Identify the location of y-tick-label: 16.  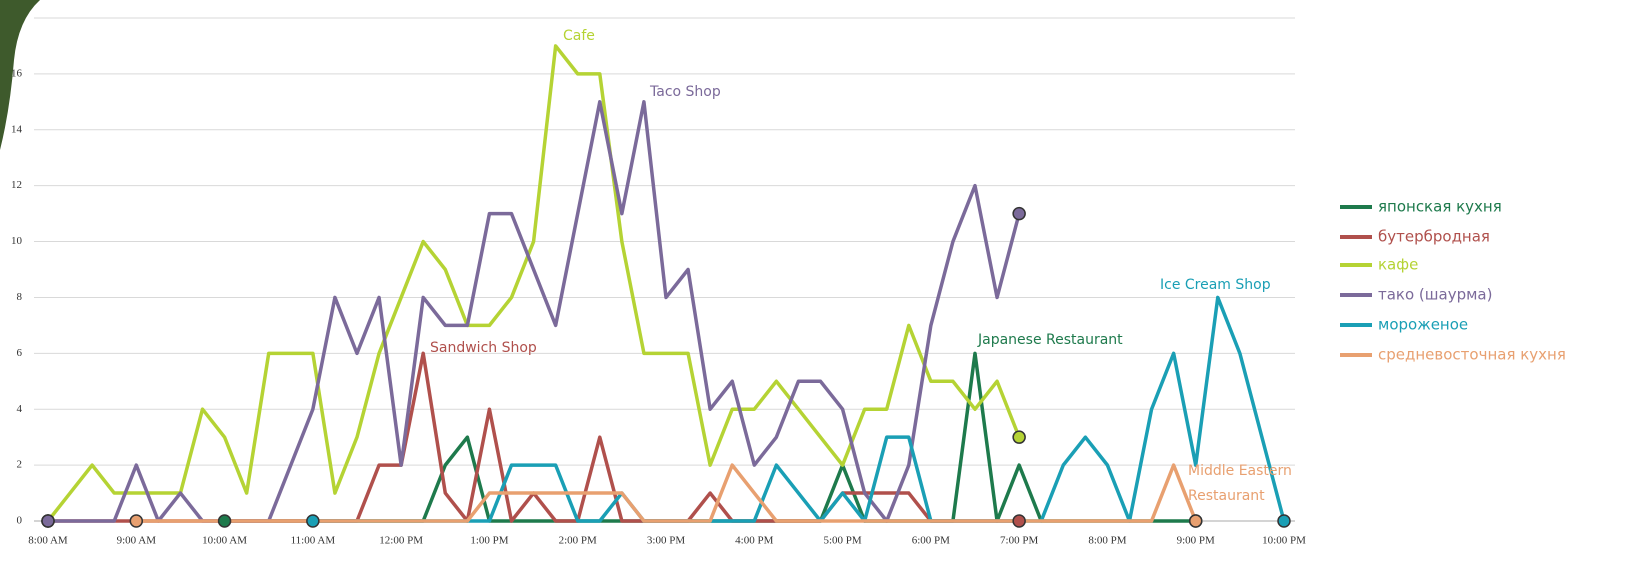
(17, 73).